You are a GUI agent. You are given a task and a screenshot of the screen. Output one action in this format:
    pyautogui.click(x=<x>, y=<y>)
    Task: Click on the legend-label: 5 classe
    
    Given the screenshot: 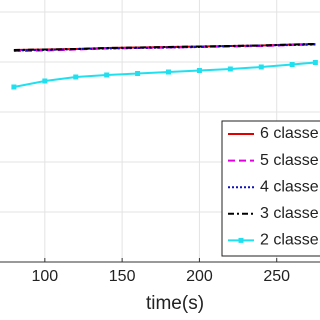 What is the action you would take?
    pyautogui.click(x=289, y=160)
    